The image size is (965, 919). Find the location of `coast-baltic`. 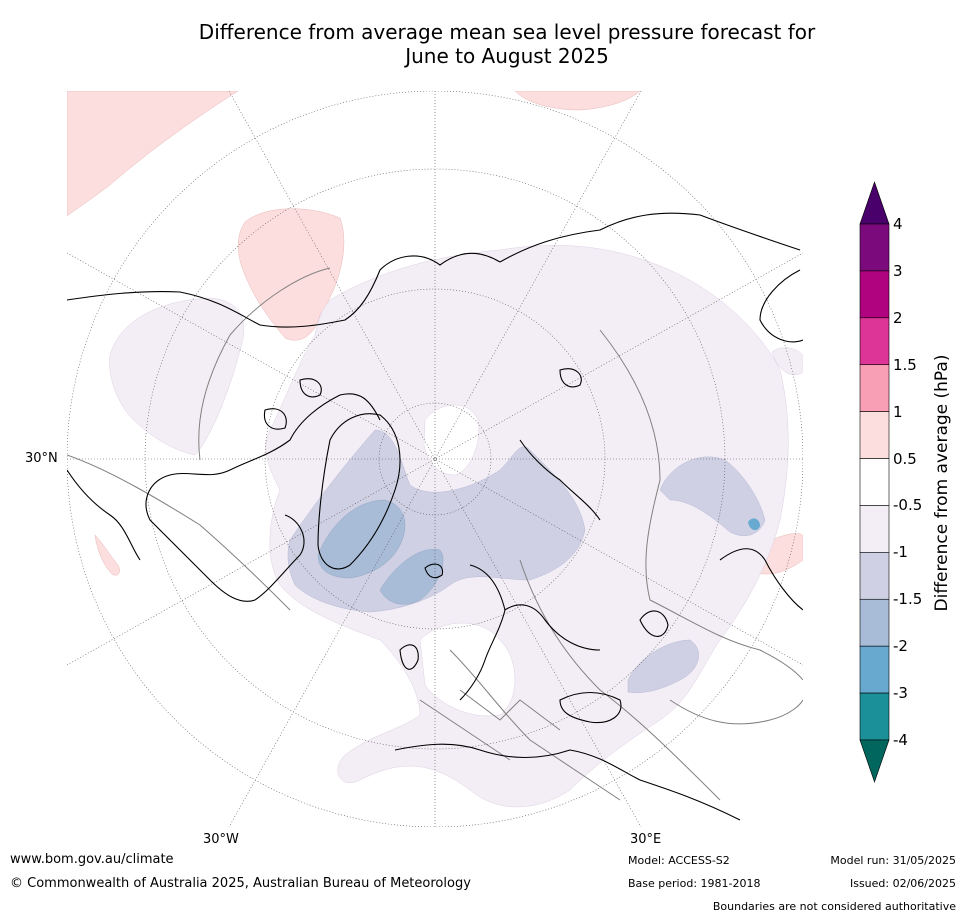

coast-baltic is located at coordinates (552, 627).